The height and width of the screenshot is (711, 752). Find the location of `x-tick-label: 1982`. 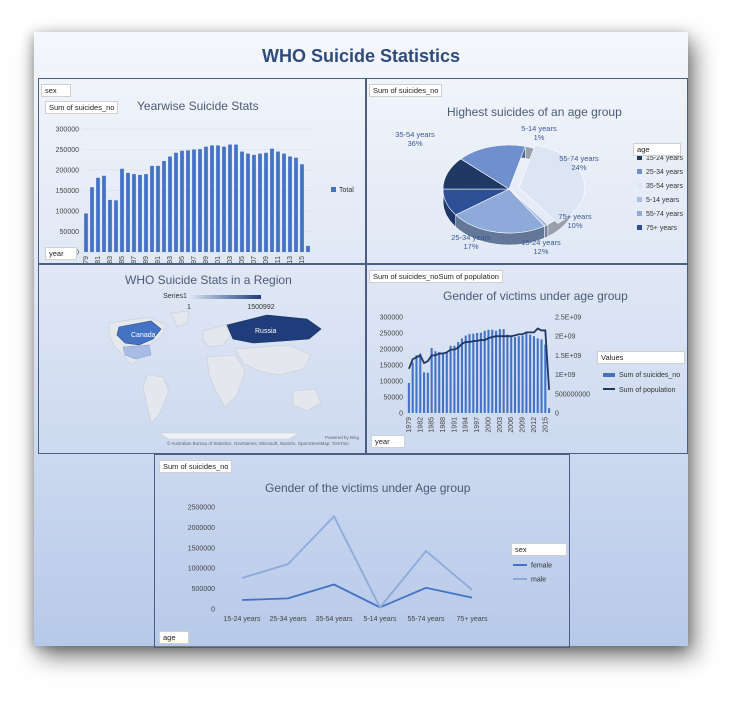

x-tick-label: 1982 is located at coordinates (420, 425).